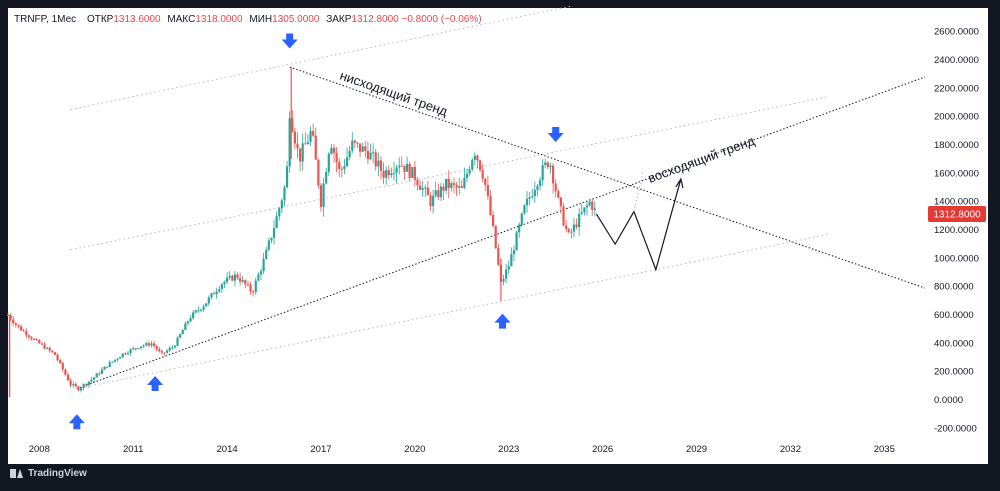 The image size is (1000, 491). I want to click on y-tick-label: 2400.0000, so click(956, 60).